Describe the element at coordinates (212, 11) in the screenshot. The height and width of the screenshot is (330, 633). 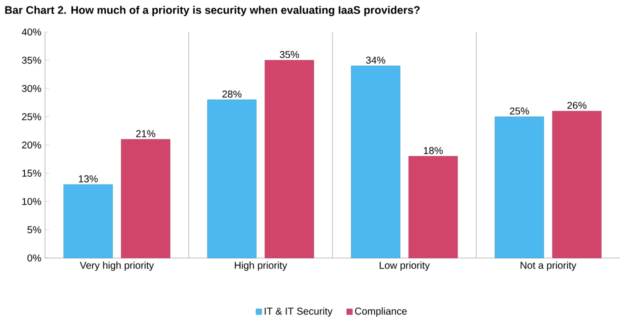
I see `chart-title: Bar Chart 2. How much of a priority is security when evaluating IaaS providers?` at that location.